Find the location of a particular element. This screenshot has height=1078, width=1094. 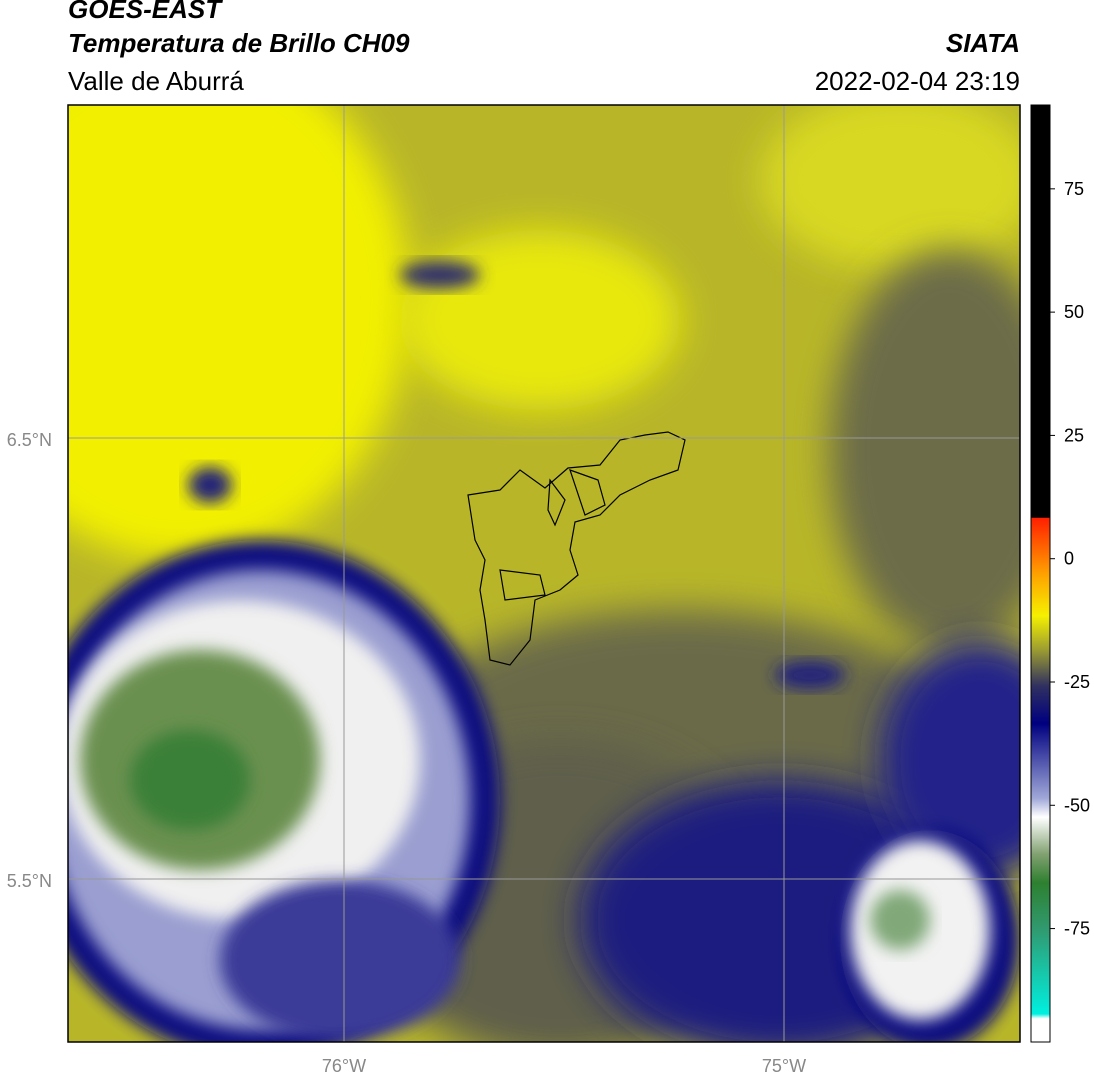

colorbar-tick-label: -75 is located at coordinates (1077, 929).